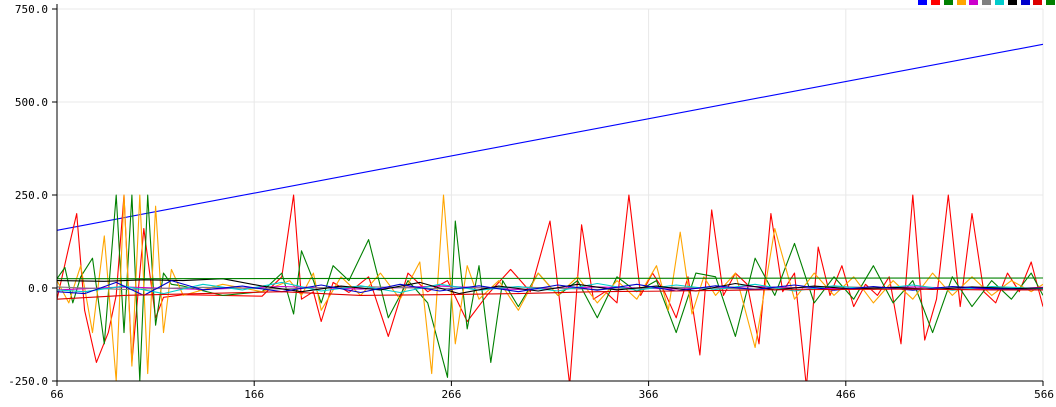  Describe the element at coordinates (31, 195) in the screenshot. I see `y-tick-label-2: 250.0` at that location.